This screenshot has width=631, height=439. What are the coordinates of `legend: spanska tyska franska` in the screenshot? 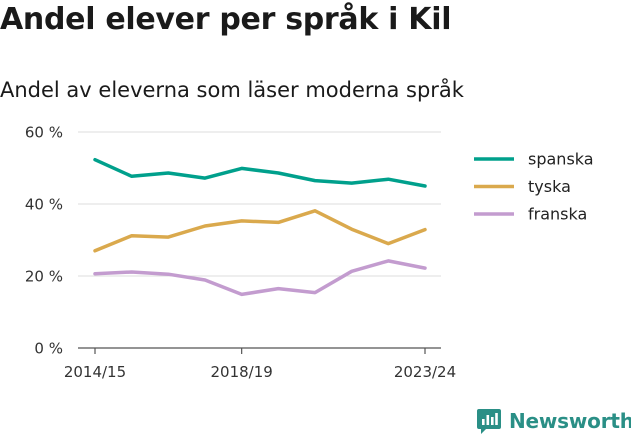 It's located at (534, 187).